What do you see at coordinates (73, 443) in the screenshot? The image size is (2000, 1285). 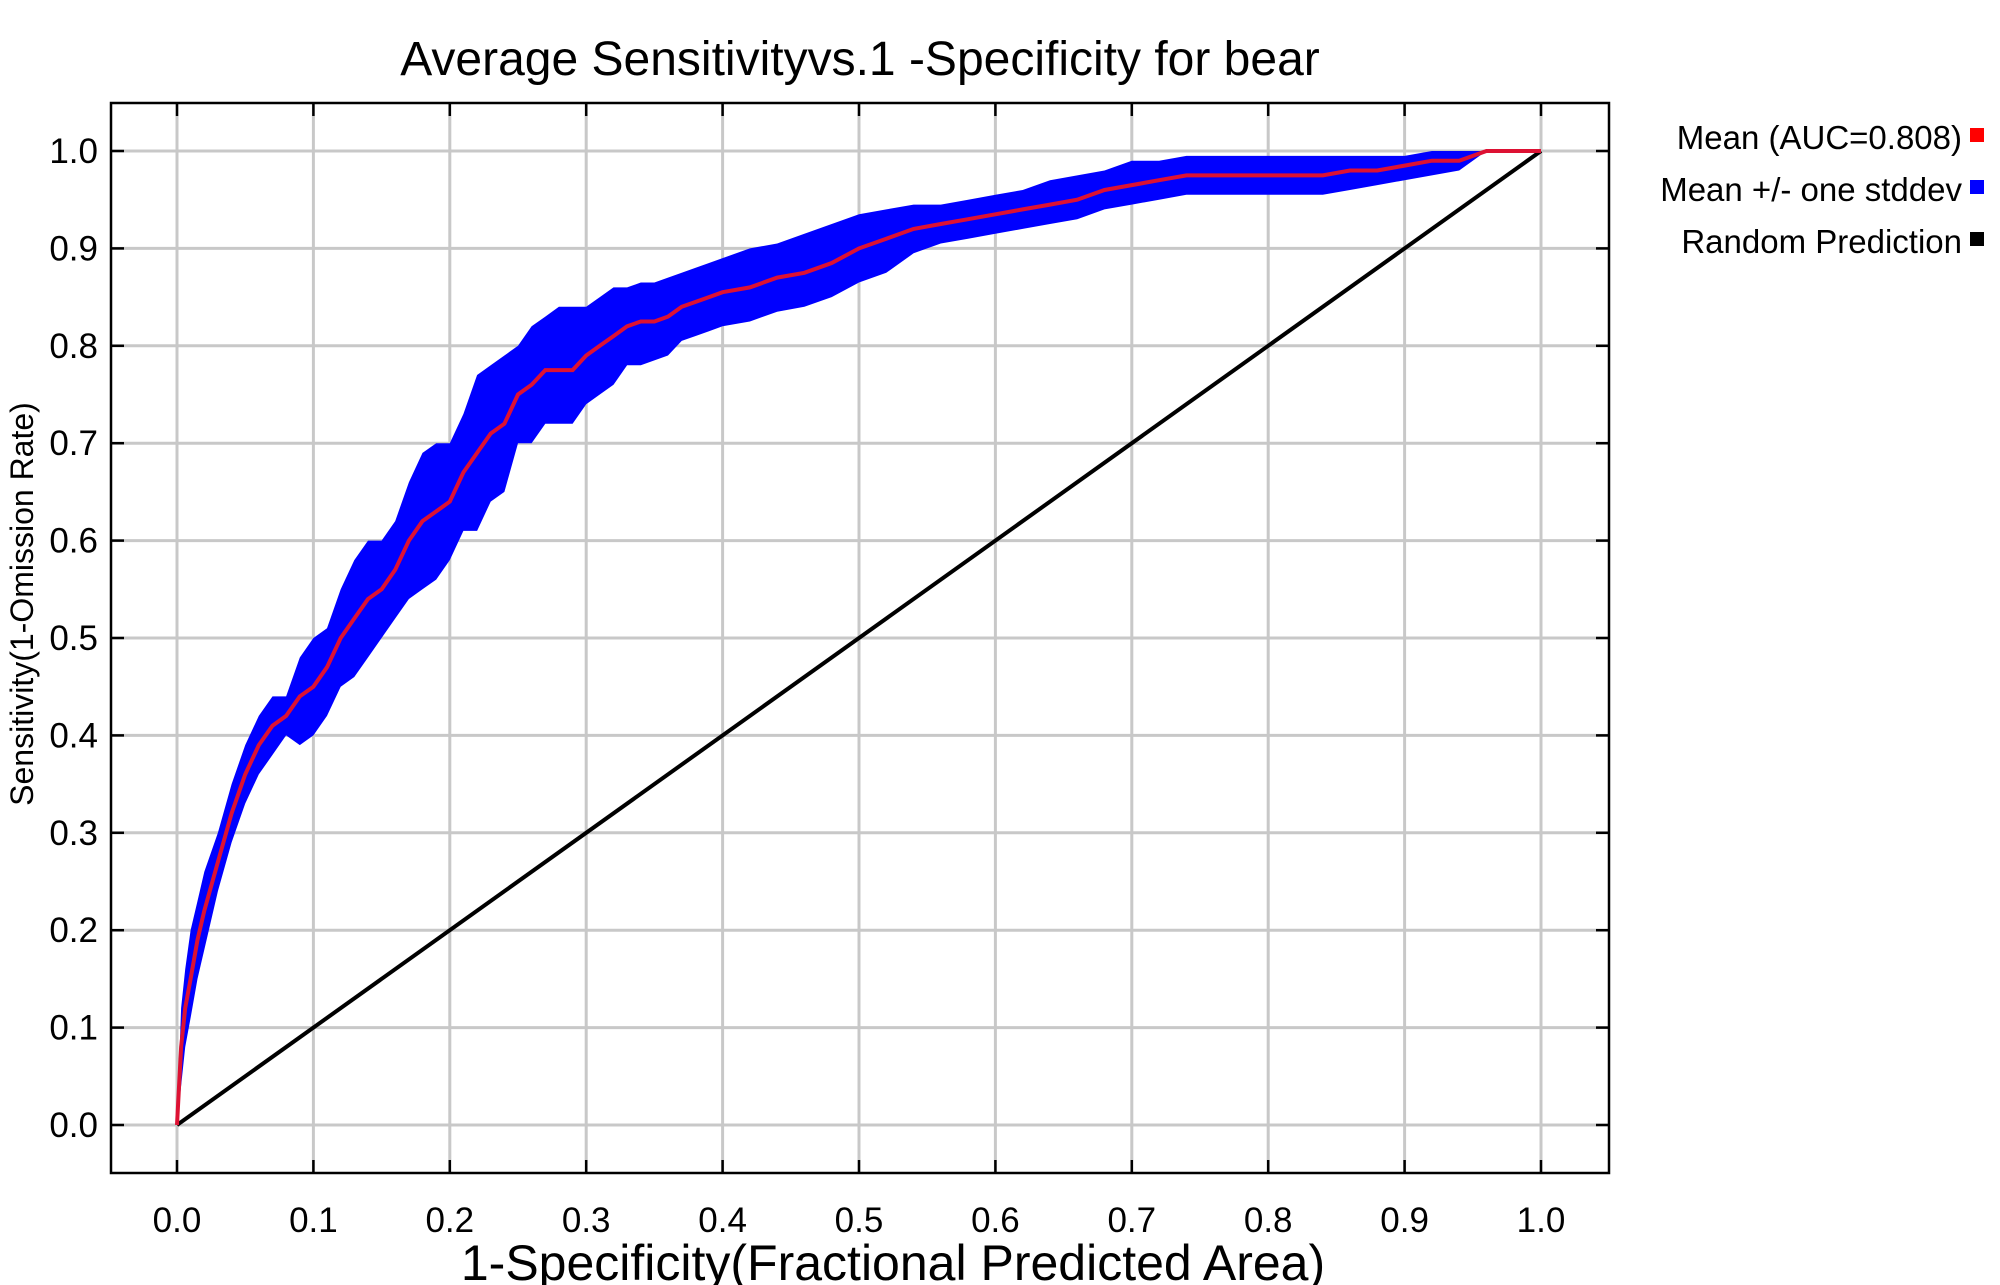 I see `y-tick-label: 0.7` at bounding box center [73, 443].